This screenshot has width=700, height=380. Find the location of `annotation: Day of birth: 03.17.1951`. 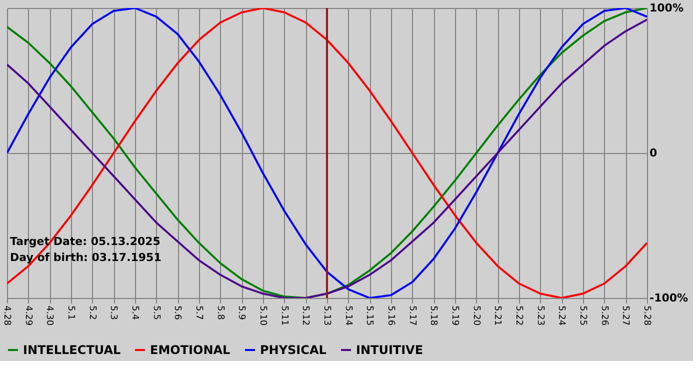

annotation: Day of birth: 03.17.1951 is located at coordinates (86, 257).